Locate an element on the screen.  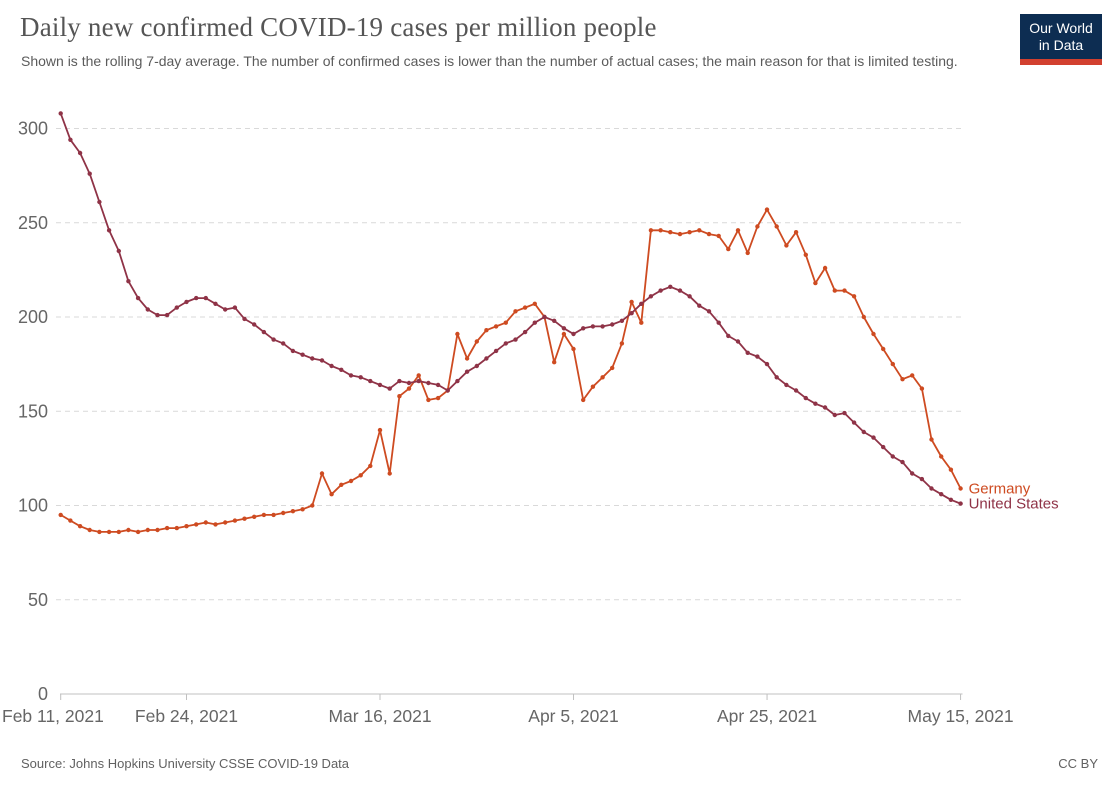
owid-logo-line1: Our World is located at coordinates (1061, 28).